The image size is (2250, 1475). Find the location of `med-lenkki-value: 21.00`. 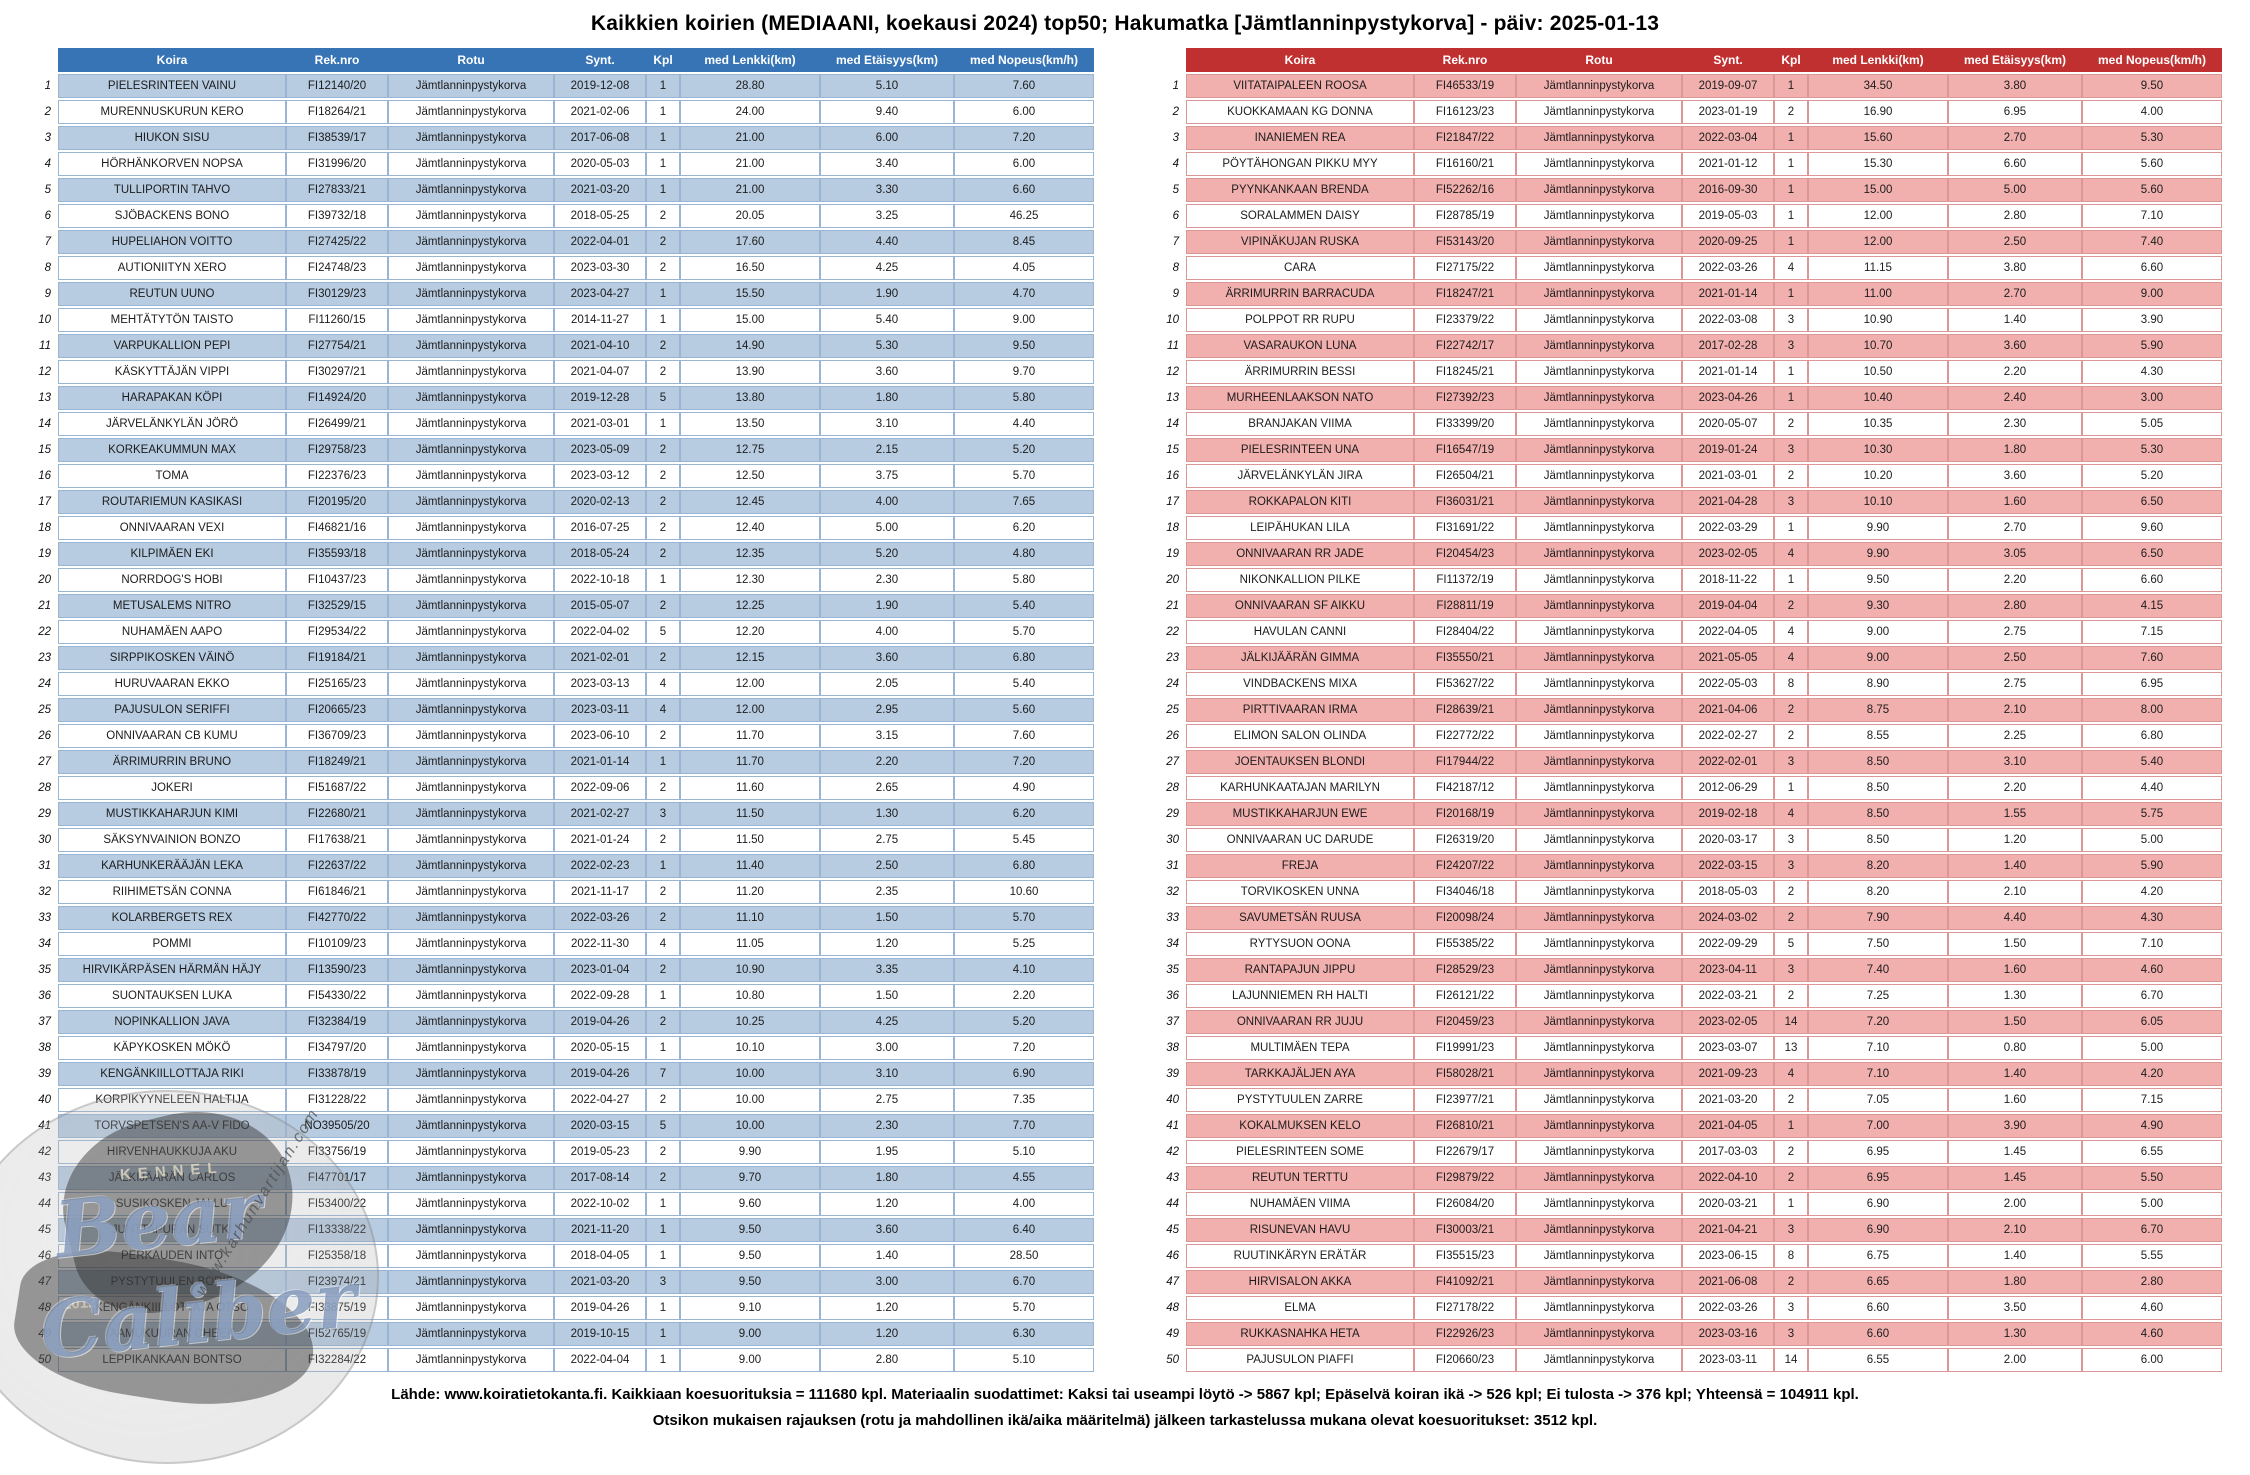

med-lenkki-value: 21.00 is located at coordinates (750, 138).